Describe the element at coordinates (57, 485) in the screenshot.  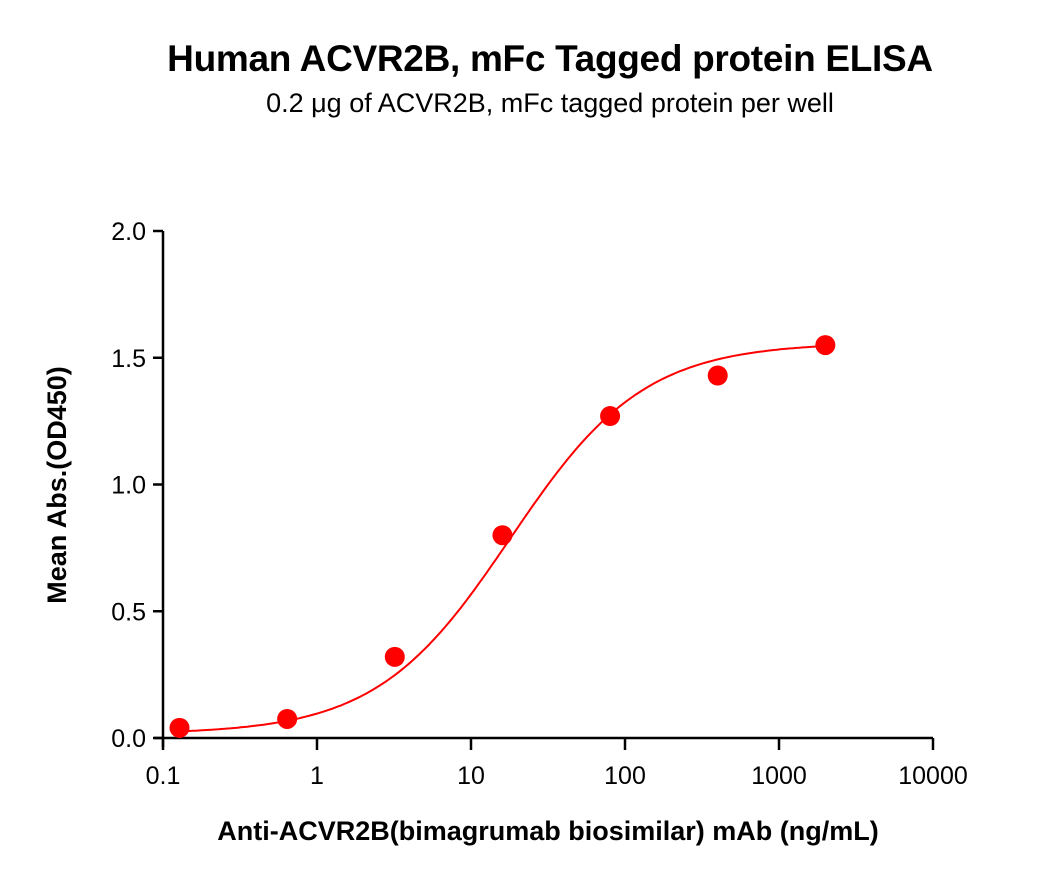
I see `y-axis-label: Mean Abs.(OD450)` at that location.